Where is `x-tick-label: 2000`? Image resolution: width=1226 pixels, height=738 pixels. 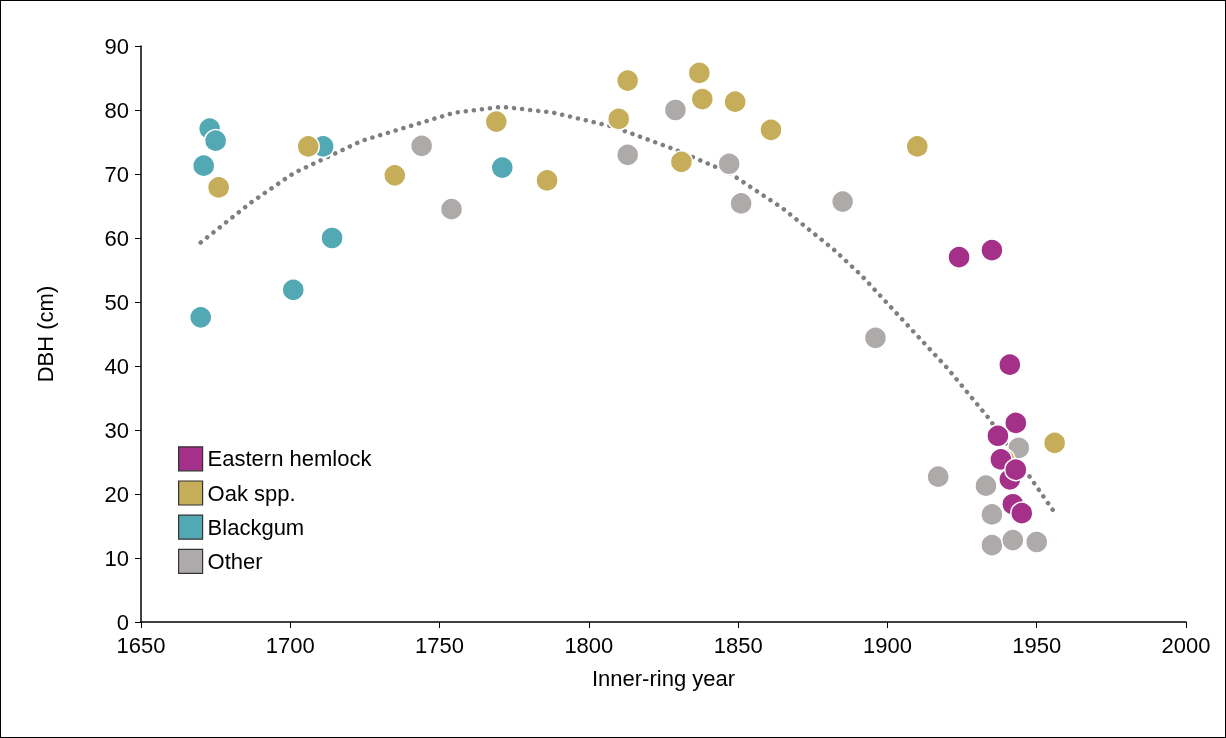 x-tick-label: 2000 is located at coordinates (1186, 645).